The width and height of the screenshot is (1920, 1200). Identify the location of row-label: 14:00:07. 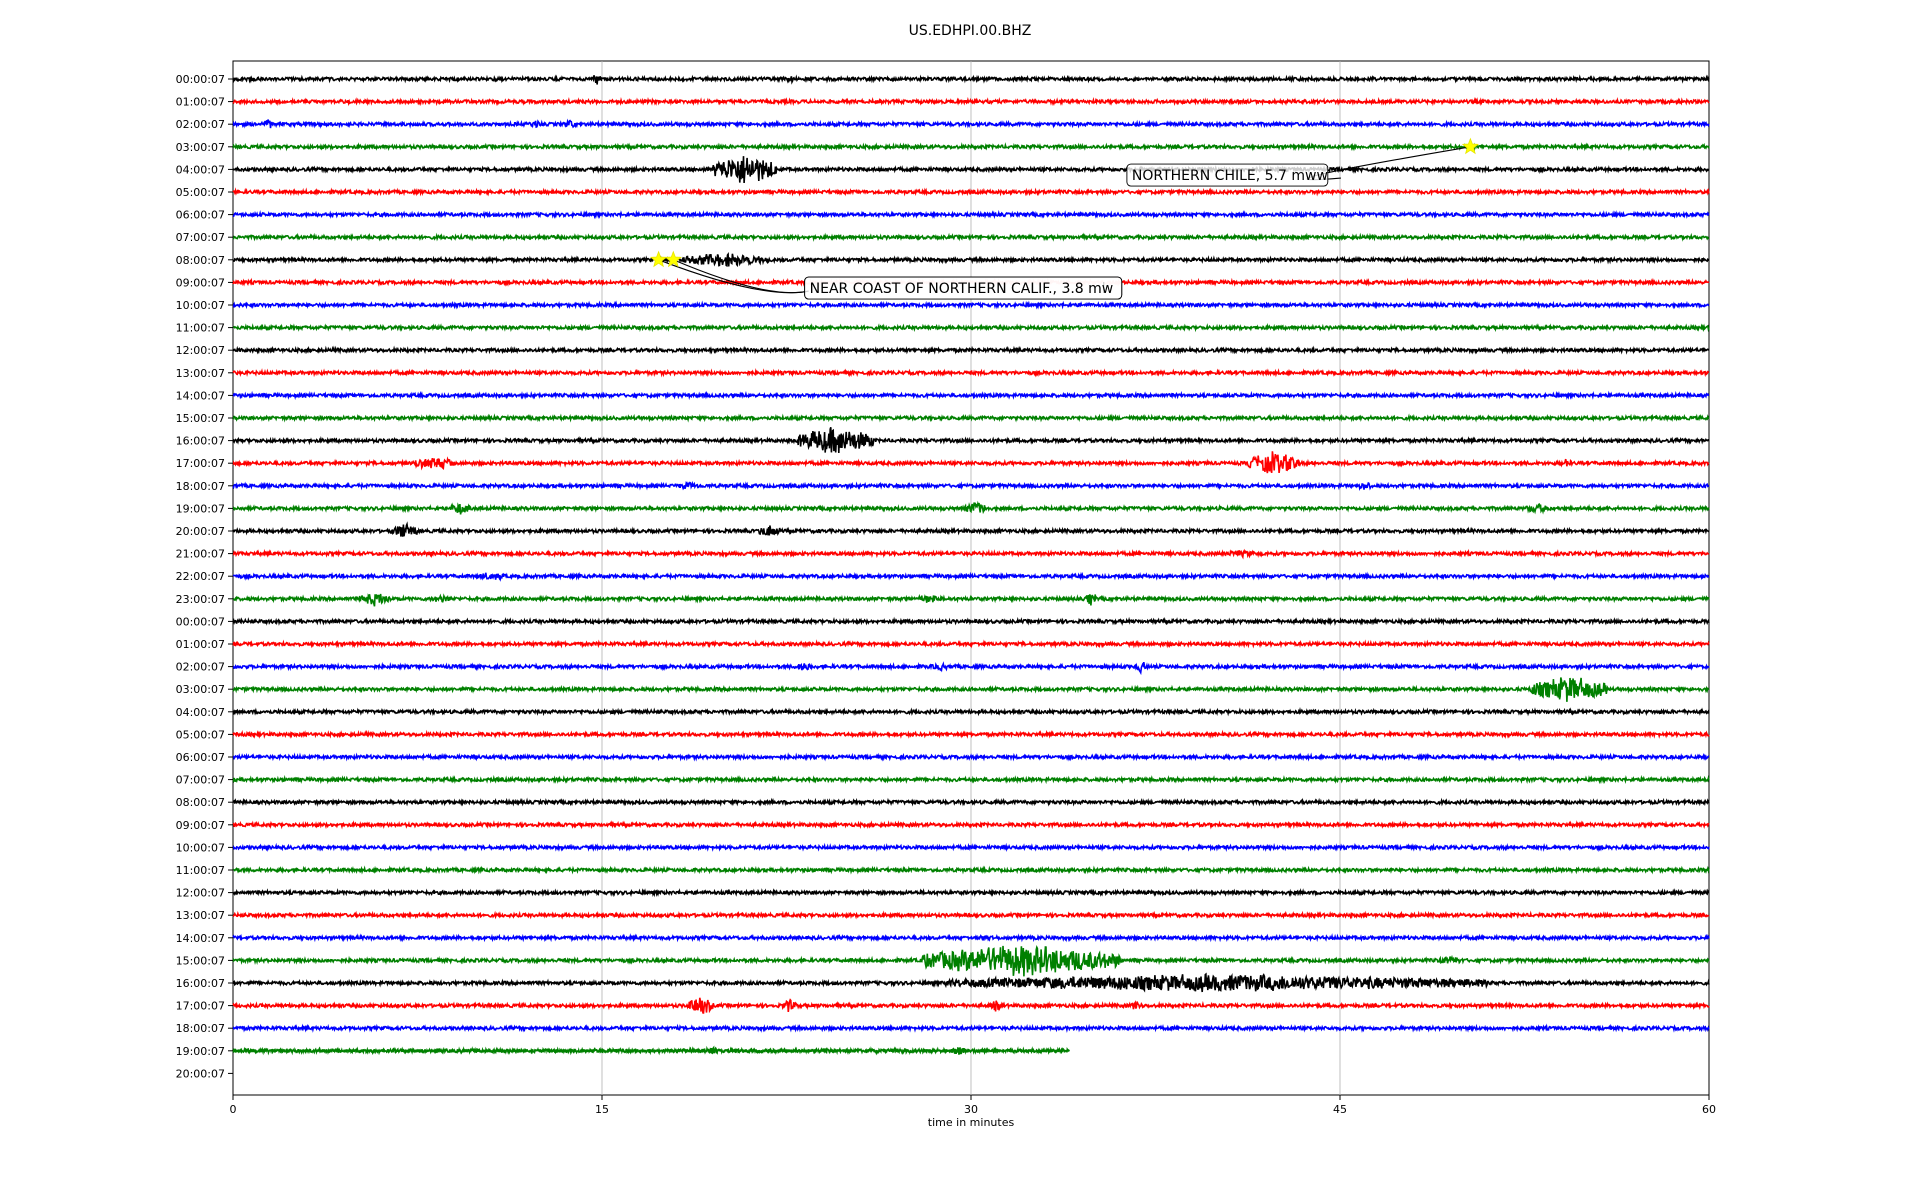
(200, 938).